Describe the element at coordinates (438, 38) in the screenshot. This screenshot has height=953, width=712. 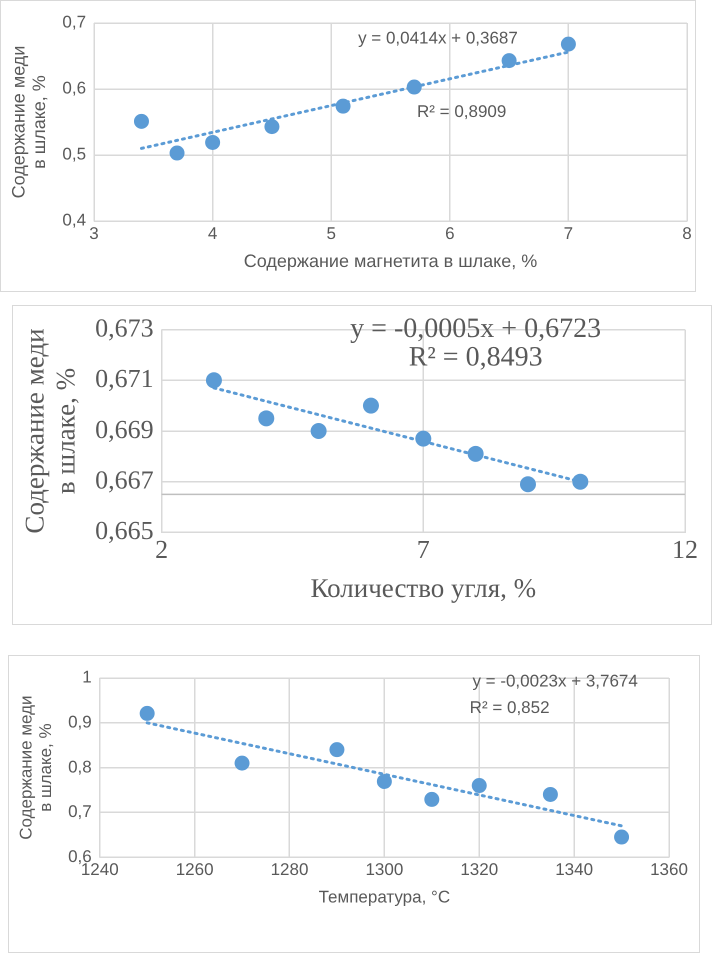
I see `annotation: y = 0,0414x + 0,3687` at that location.